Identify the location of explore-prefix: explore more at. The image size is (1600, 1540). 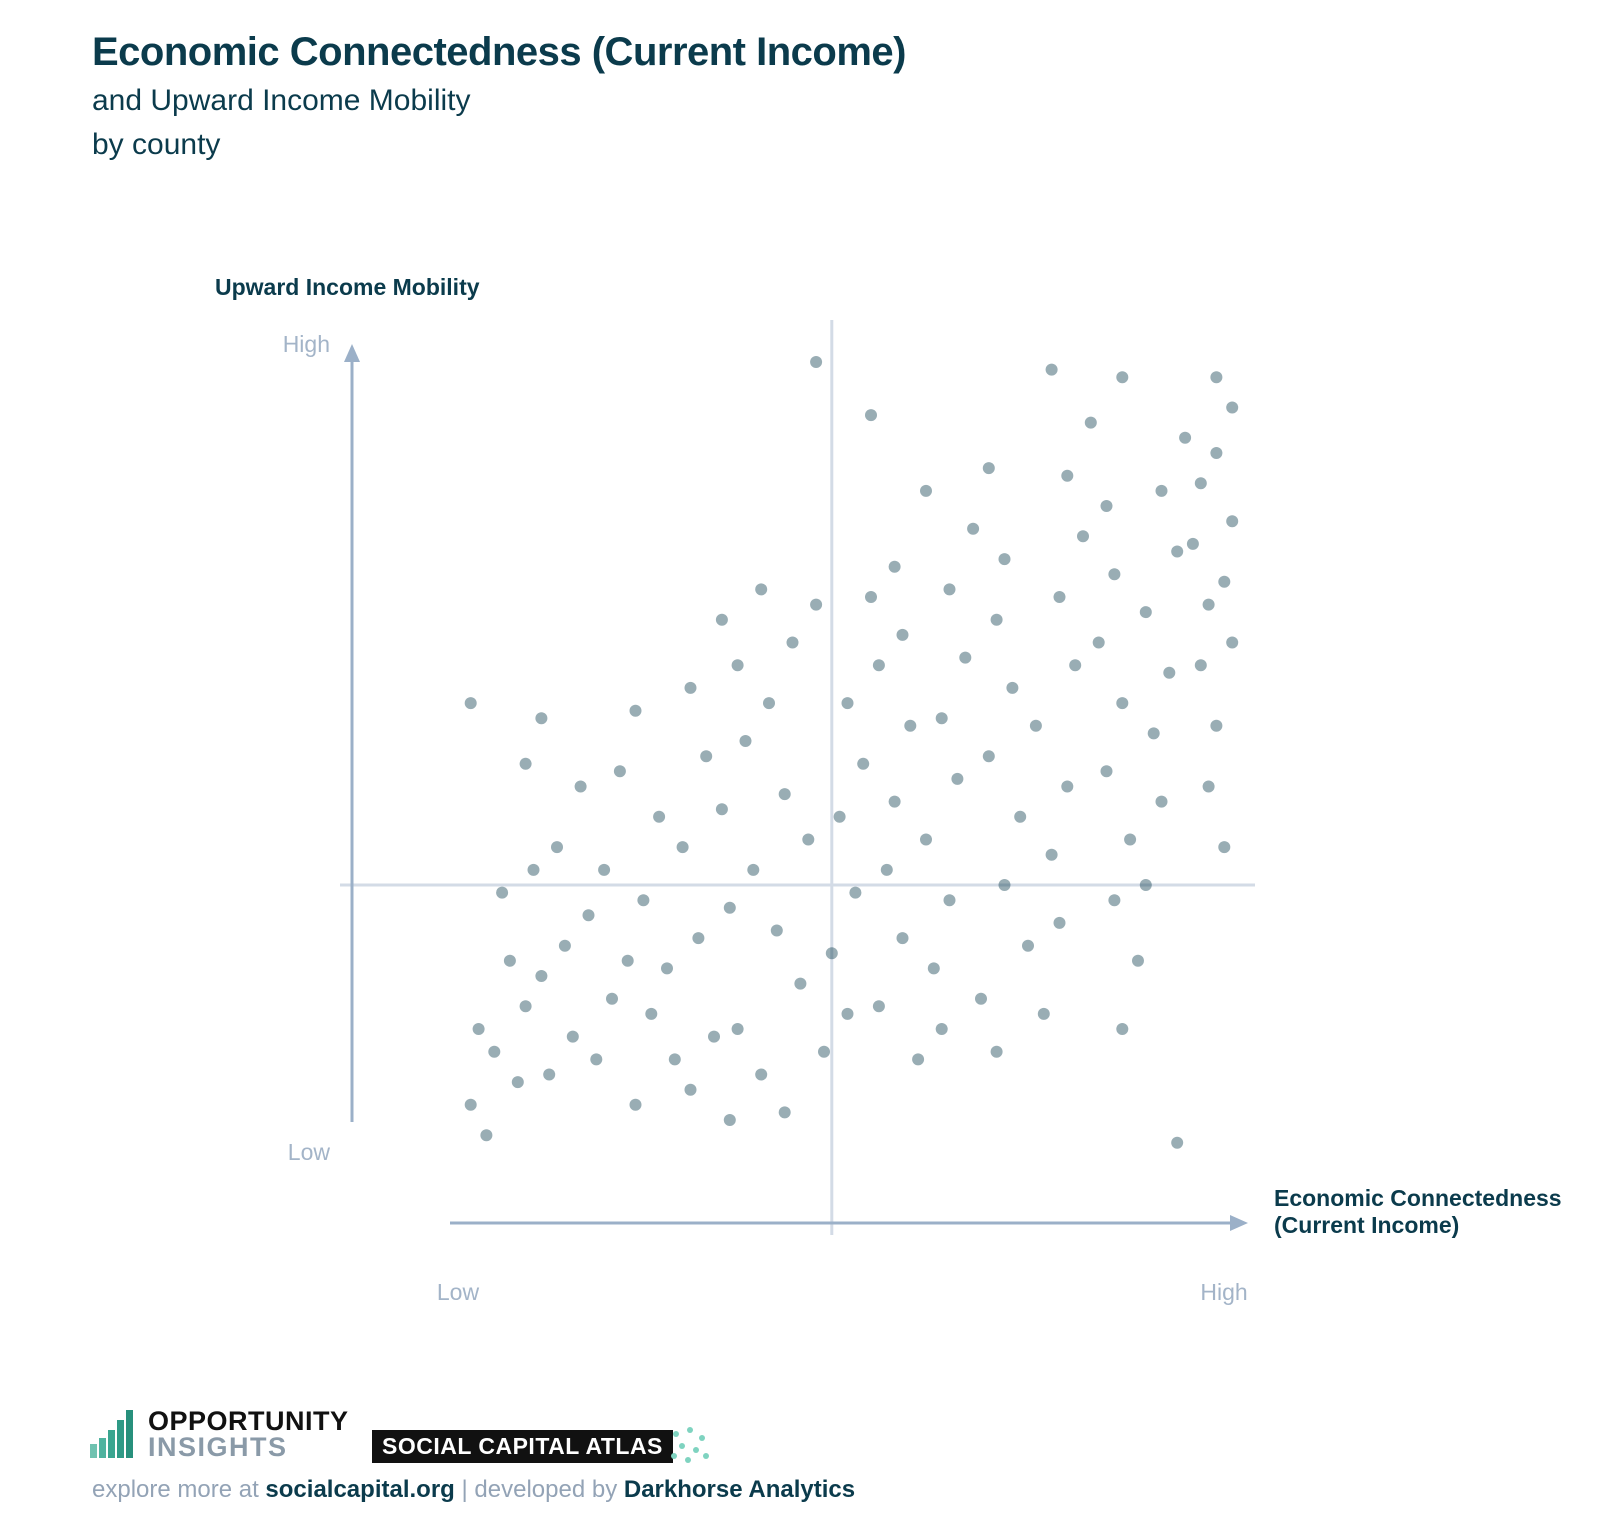
(179, 1489).